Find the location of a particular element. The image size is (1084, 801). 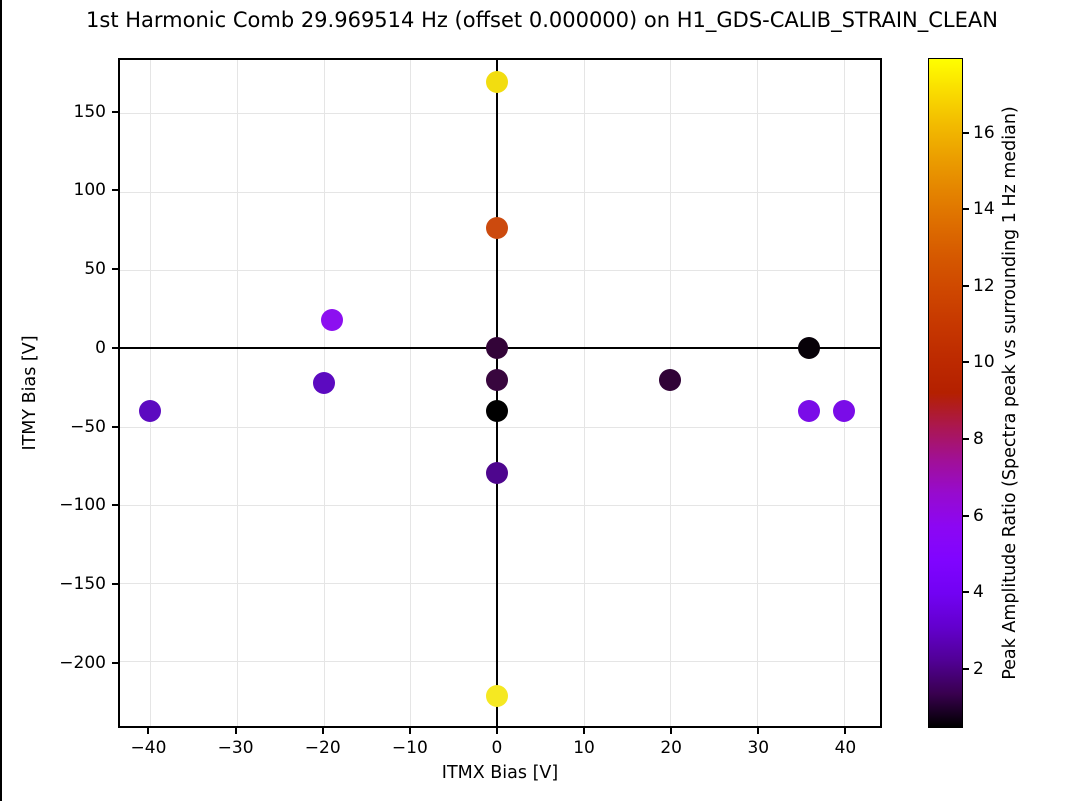

colorbar-tick-label: 4 is located at coordinates (978, 592).